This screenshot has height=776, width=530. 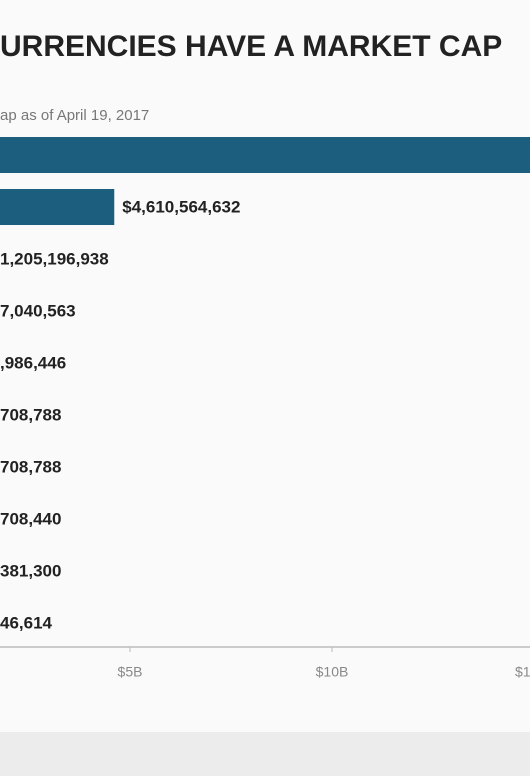 I want to click on value-label: 46,614, so click(x=26, y=622).